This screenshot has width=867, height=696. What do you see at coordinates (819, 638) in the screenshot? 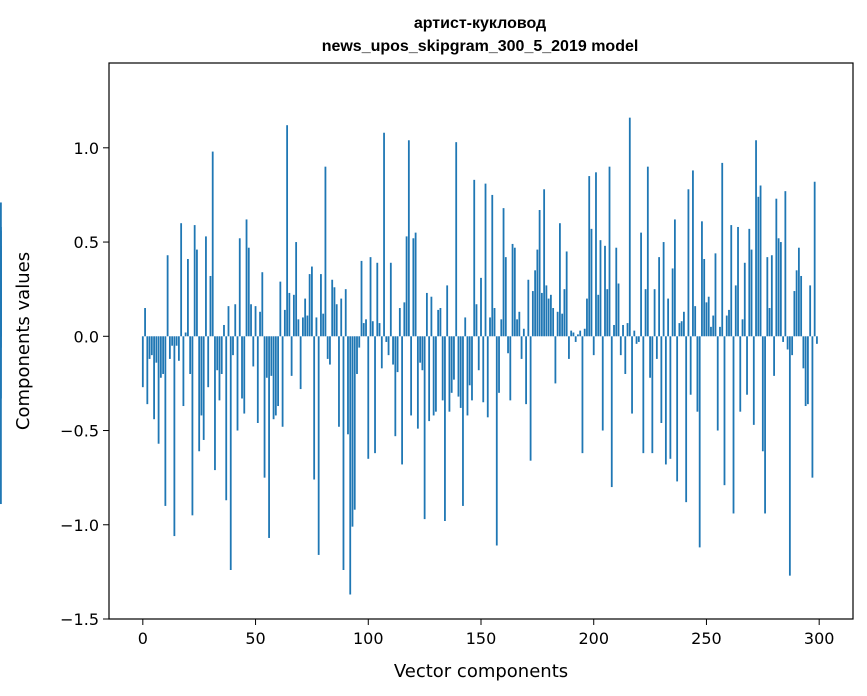
I see `x-tick-label: 300` at bounding box center [819, 638].